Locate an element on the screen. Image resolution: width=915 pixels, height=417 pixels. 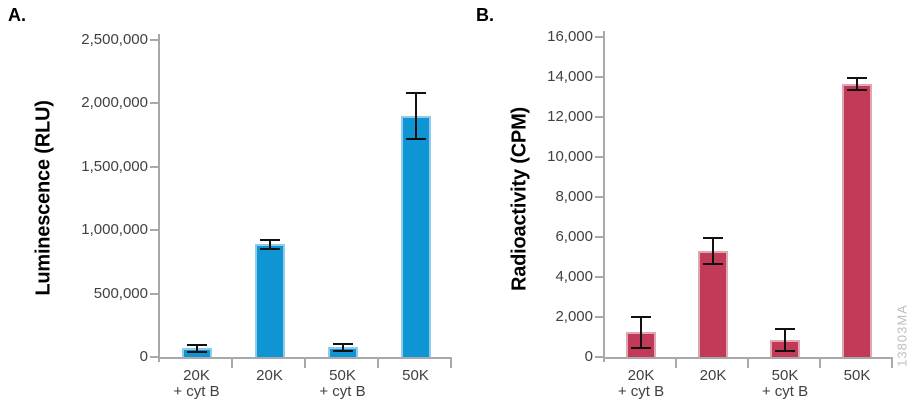
y-tick-label: 16,000 is located at coordinates (570, 36).